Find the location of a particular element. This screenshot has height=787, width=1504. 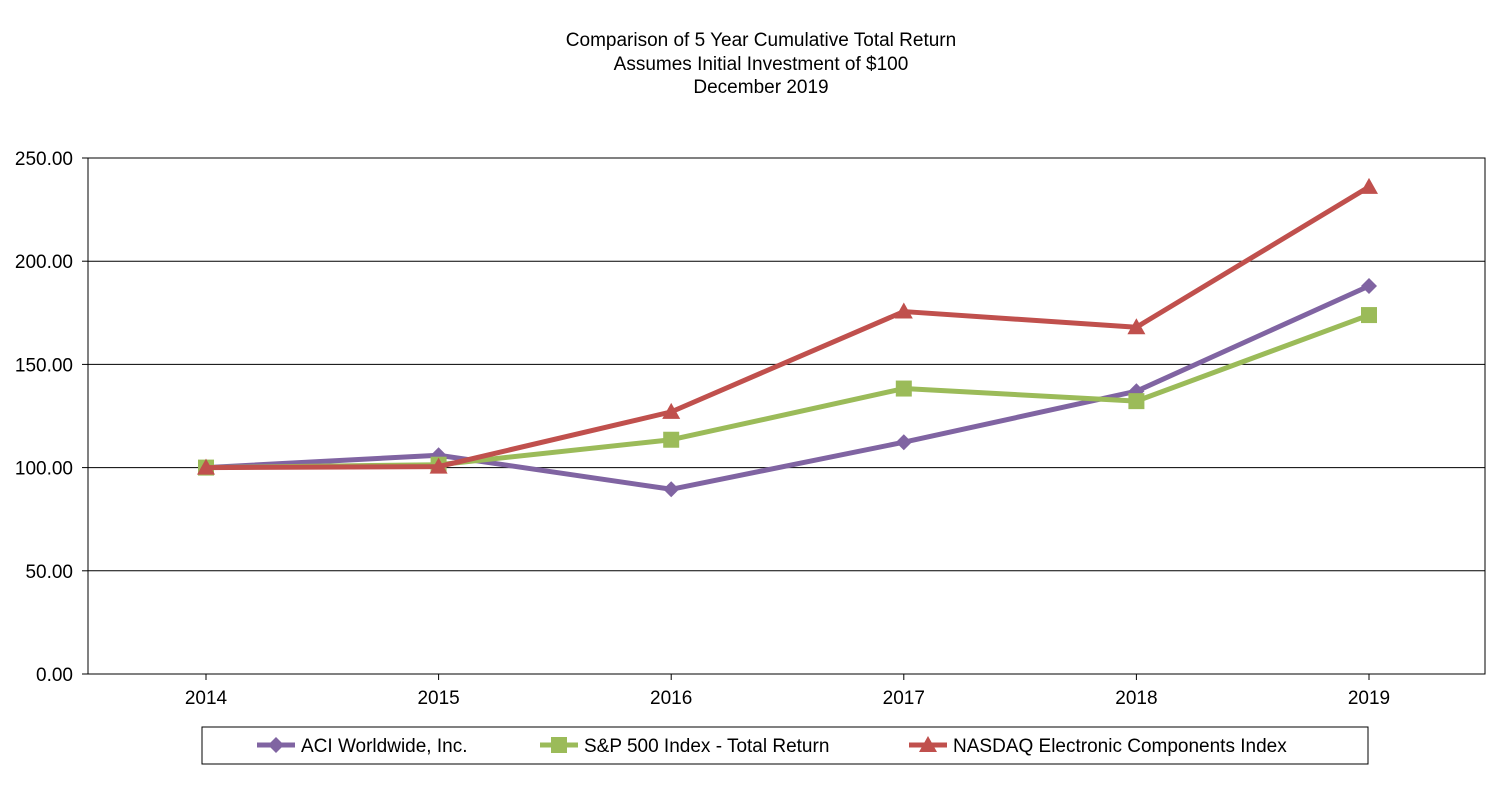

x-tick-label: 2015 is located at coordinates (438, 698).